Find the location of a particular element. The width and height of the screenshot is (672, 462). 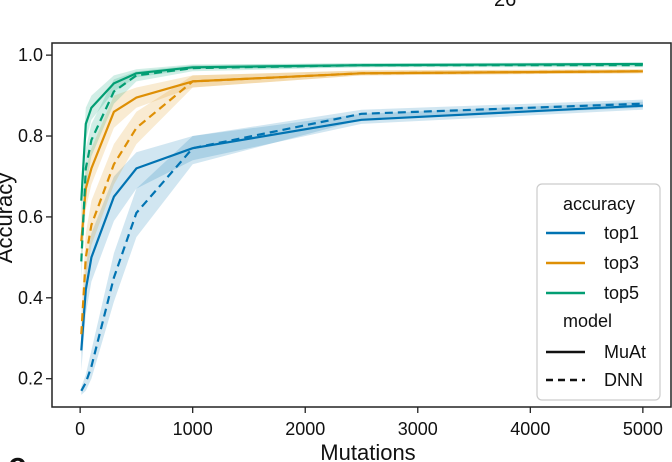

legend: accuracy top1 top3 top5 model MuAt DNN is located at coordinates (598, 292).